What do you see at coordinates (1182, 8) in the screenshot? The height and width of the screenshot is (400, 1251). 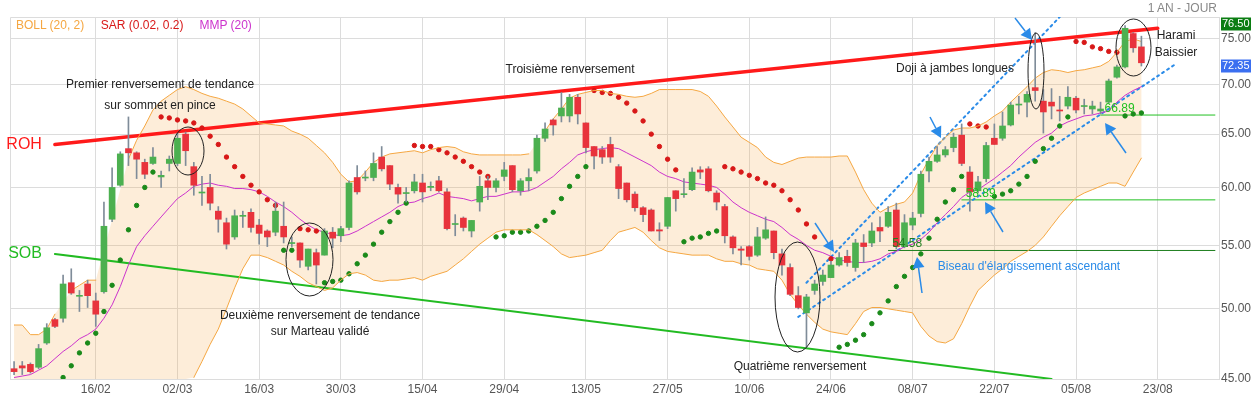 I see `chart-subtitle: 1 AN - JOUR` at bounding box center [1182, 8].